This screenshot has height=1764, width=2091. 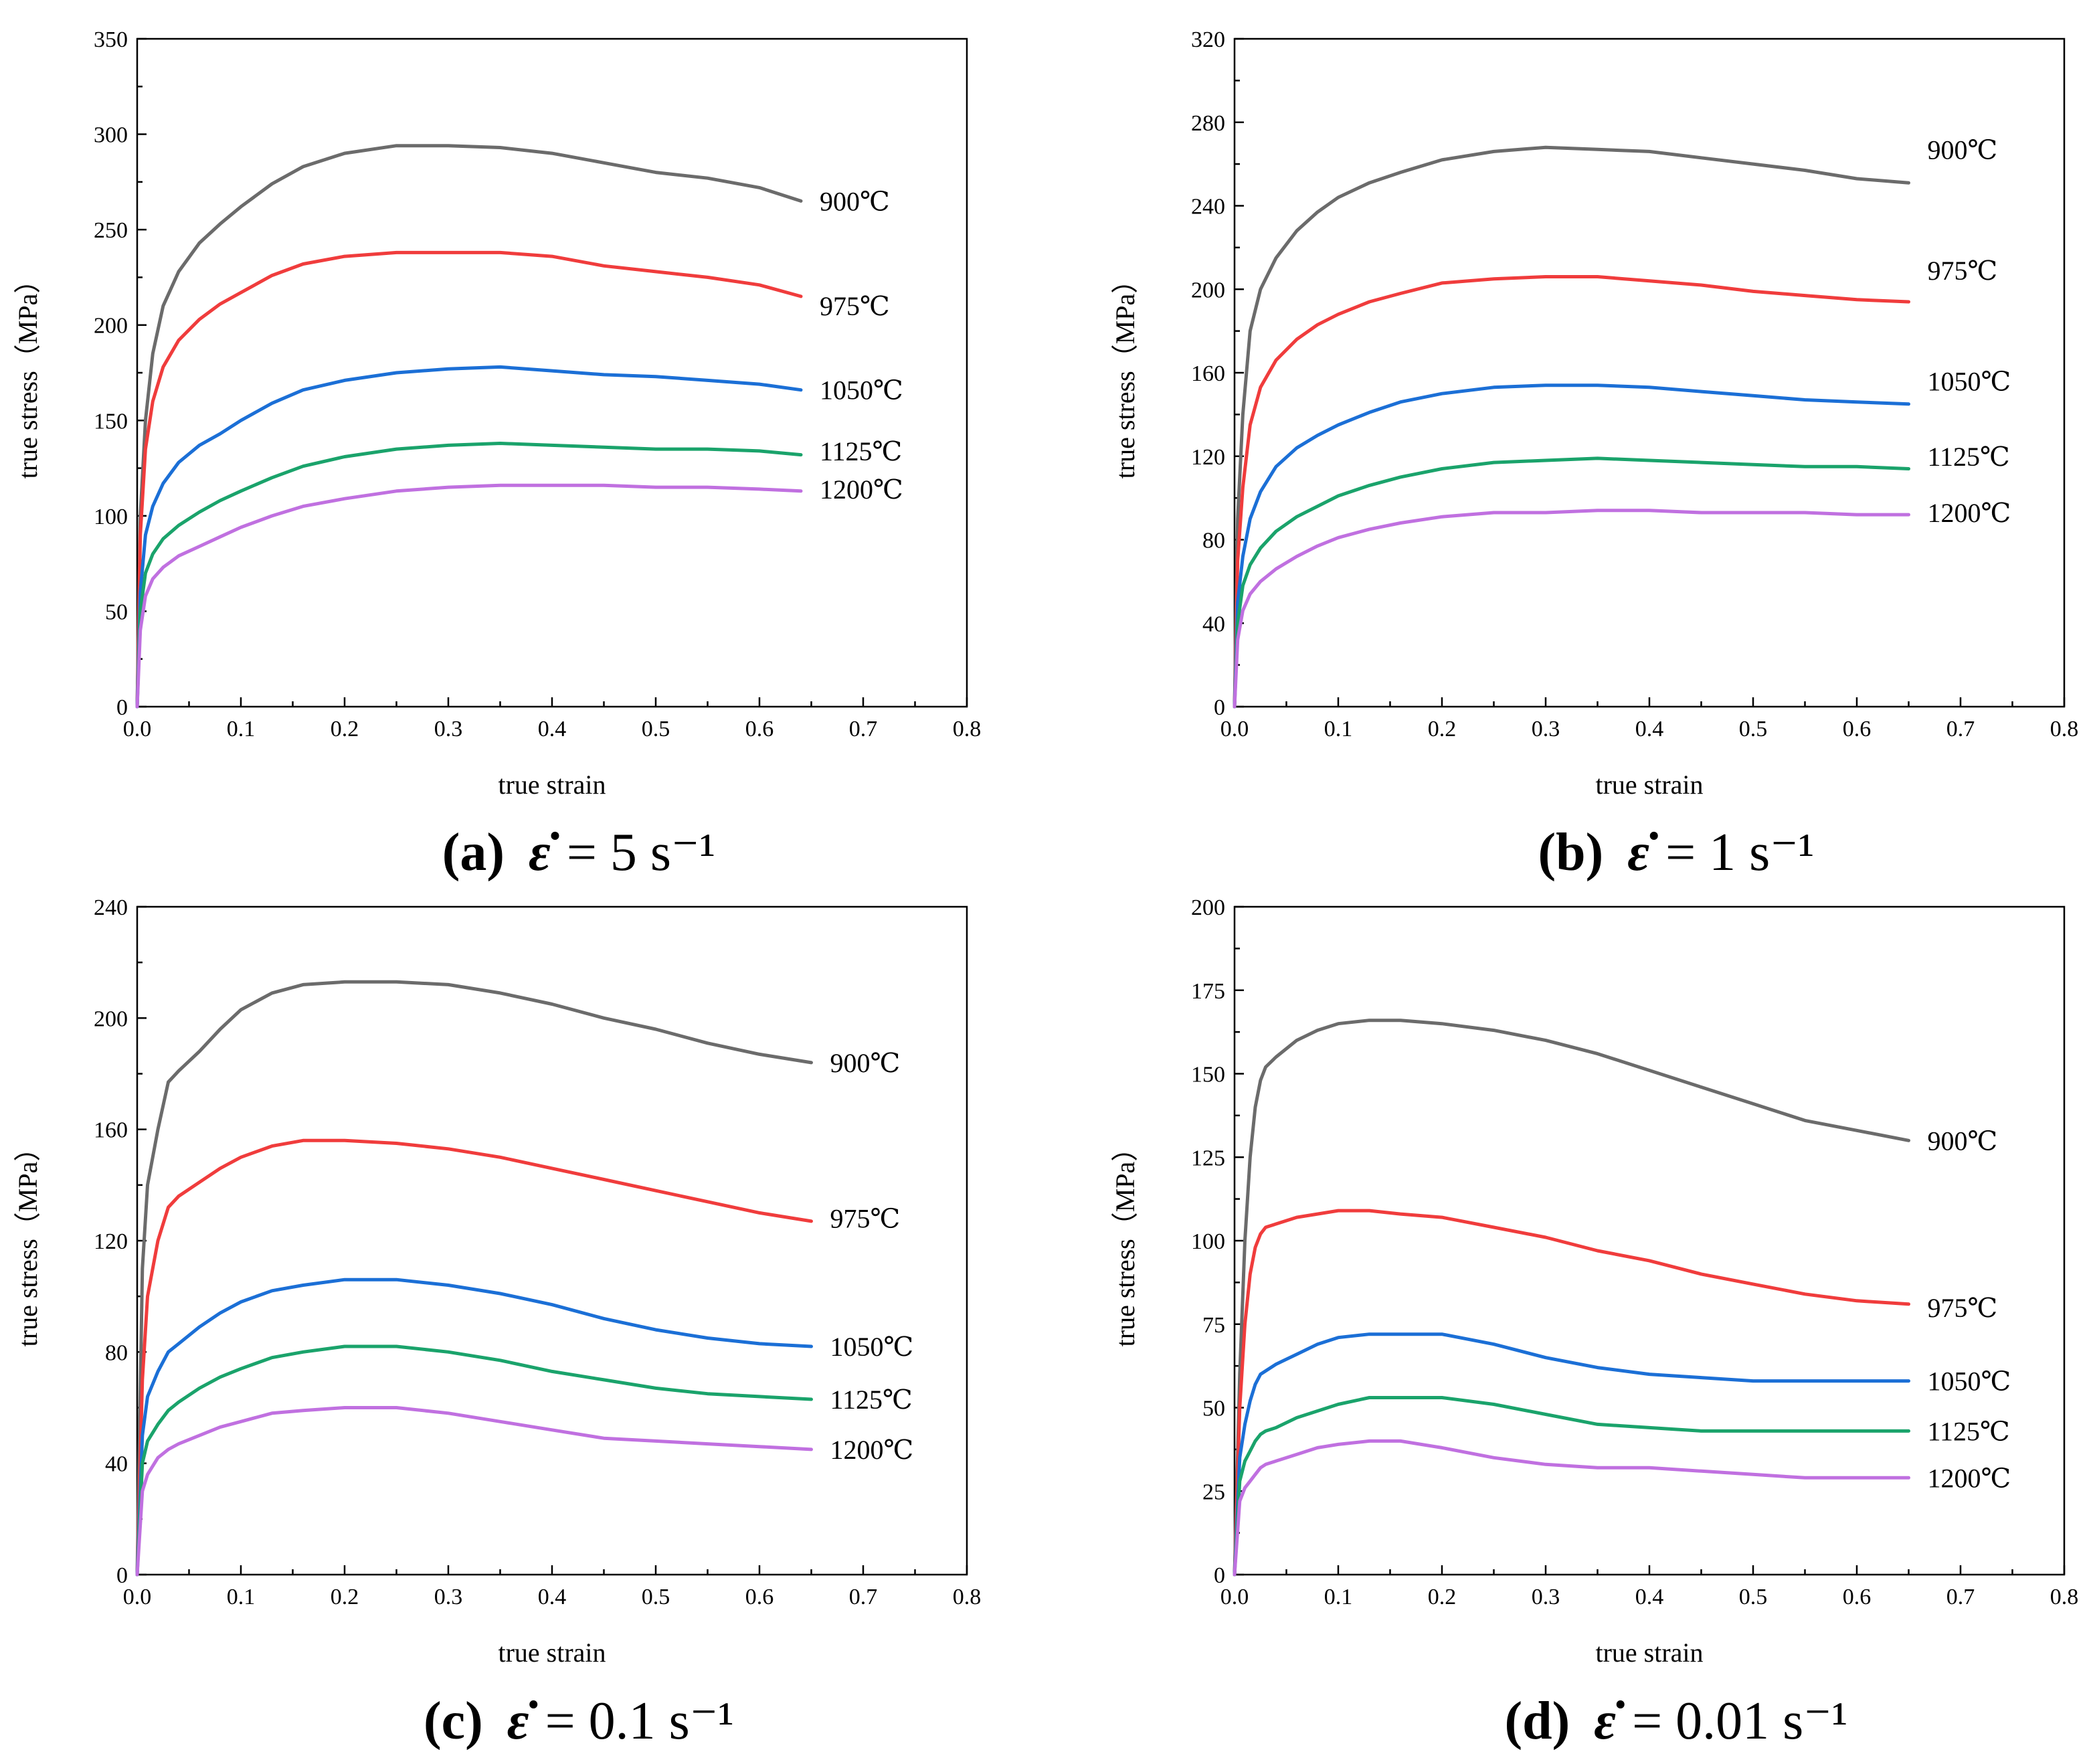 What do you see at coordinates (1208, 1158) in the screenshot?
I see `y-tick-label: 125` at bounding box center [1208, 1158].